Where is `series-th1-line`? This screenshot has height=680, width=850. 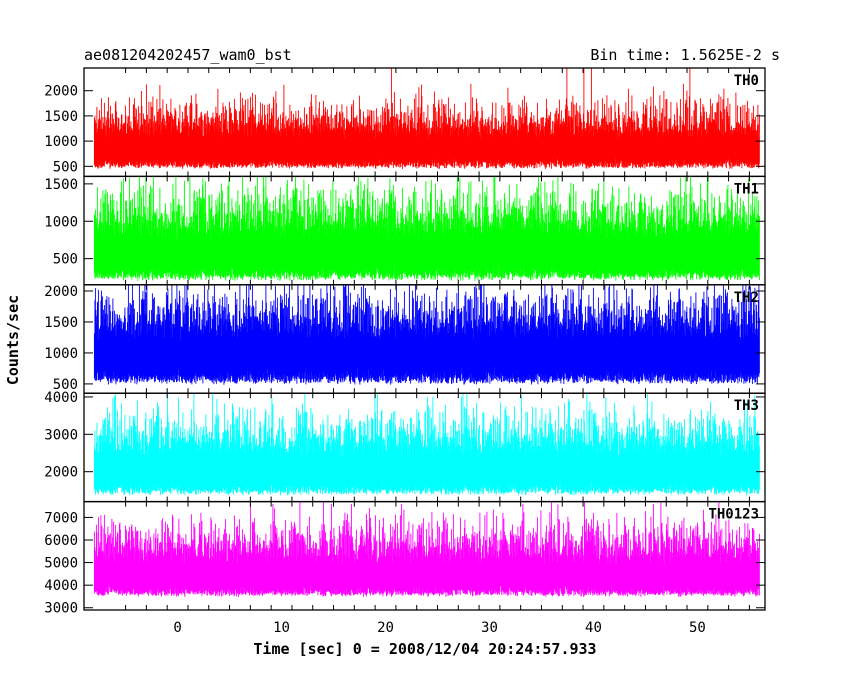 series-th1-line is located at coordinates (426, 228).